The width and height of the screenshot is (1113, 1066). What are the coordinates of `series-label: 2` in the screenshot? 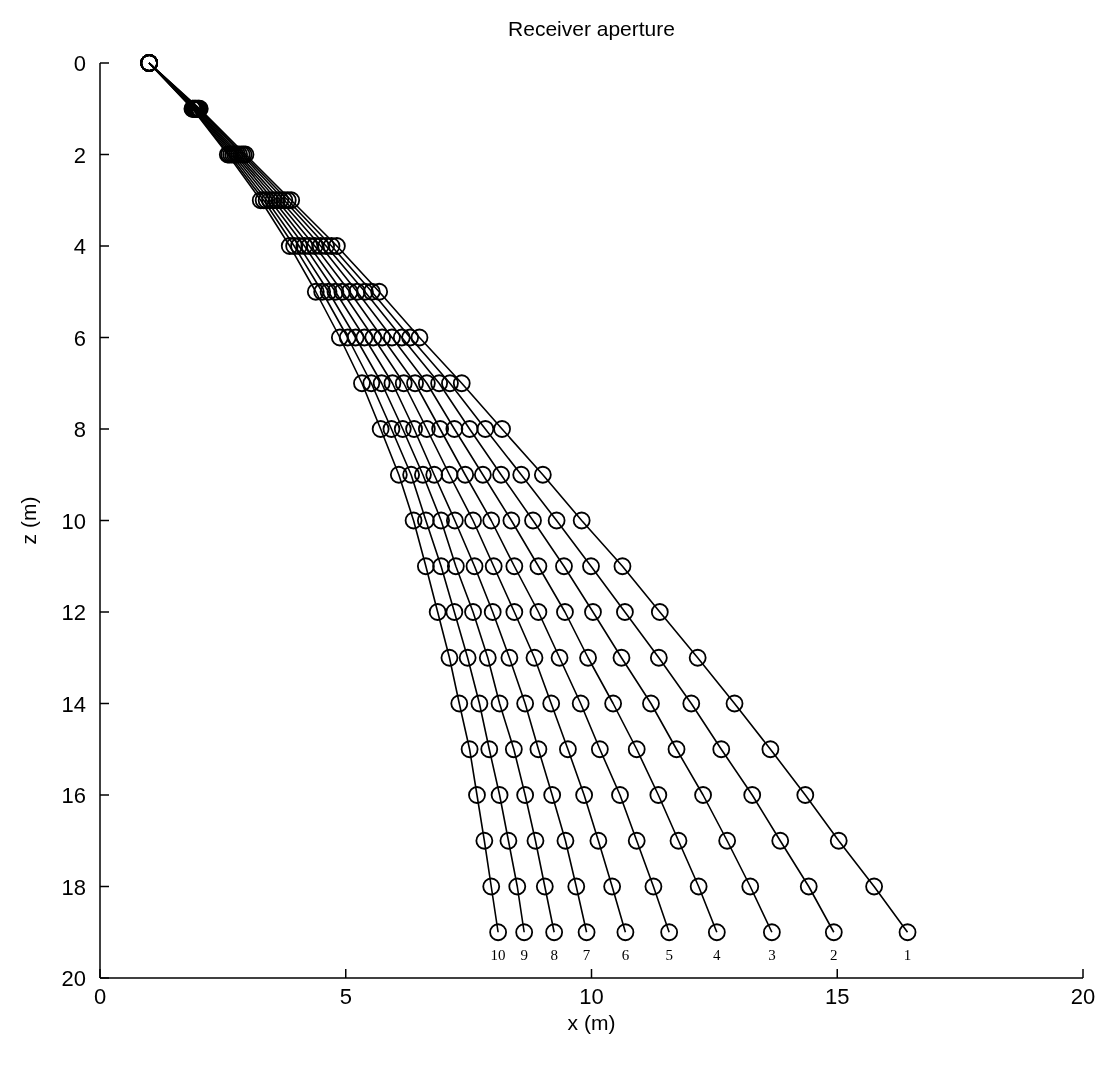 It's located at (834, 955).